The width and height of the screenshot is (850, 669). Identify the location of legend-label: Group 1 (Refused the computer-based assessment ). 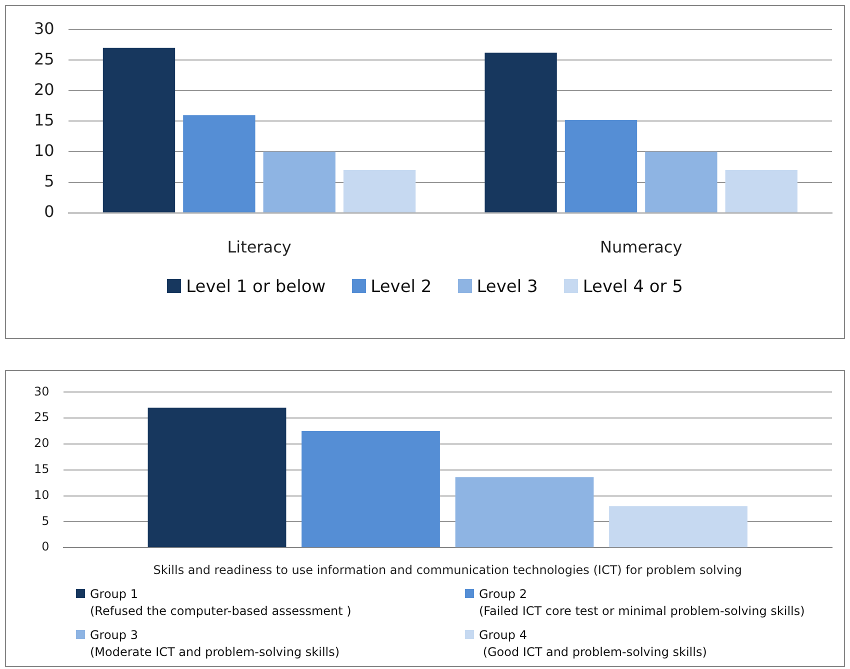
(221, 603).